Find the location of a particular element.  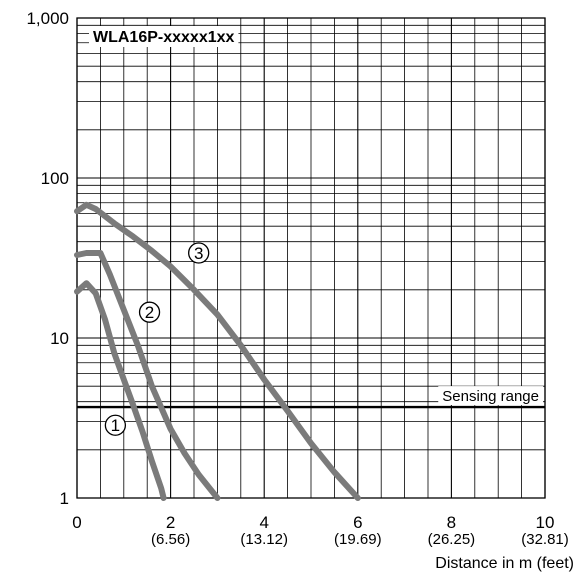

curve-marker-label-2: 2 is located at coordinates (149, 312).